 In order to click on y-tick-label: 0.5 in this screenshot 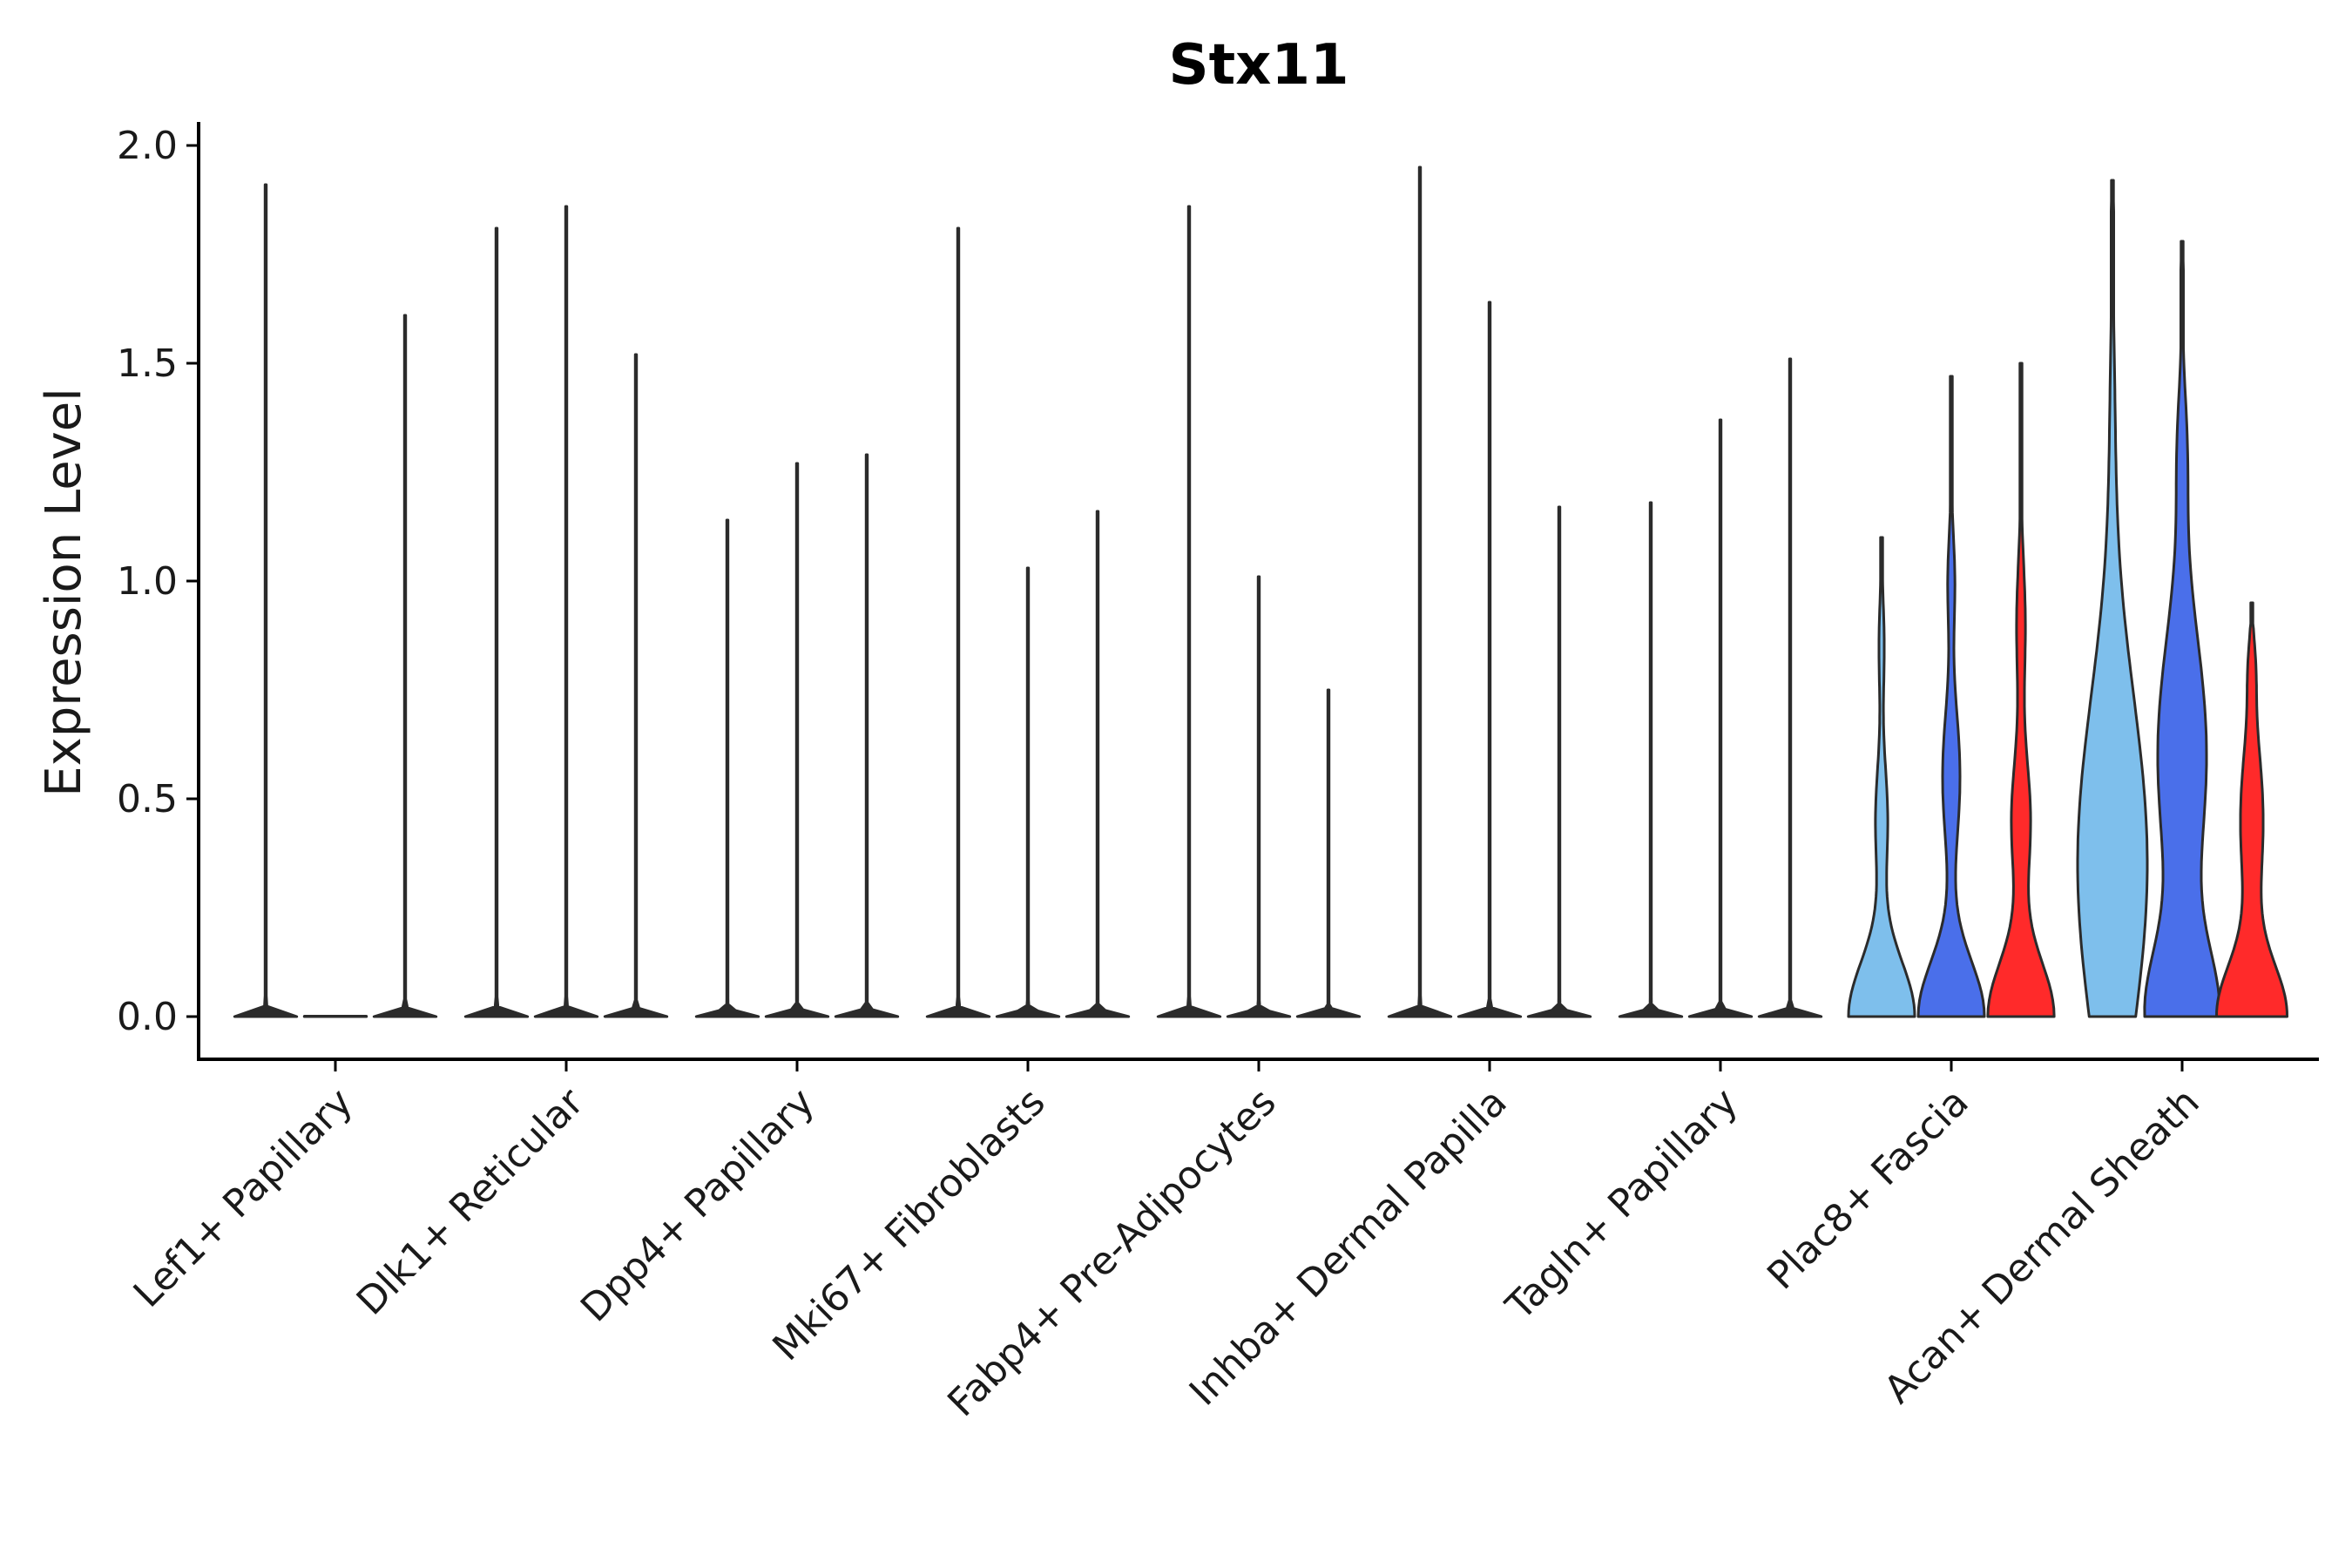, I will do `click(147, 799)`.